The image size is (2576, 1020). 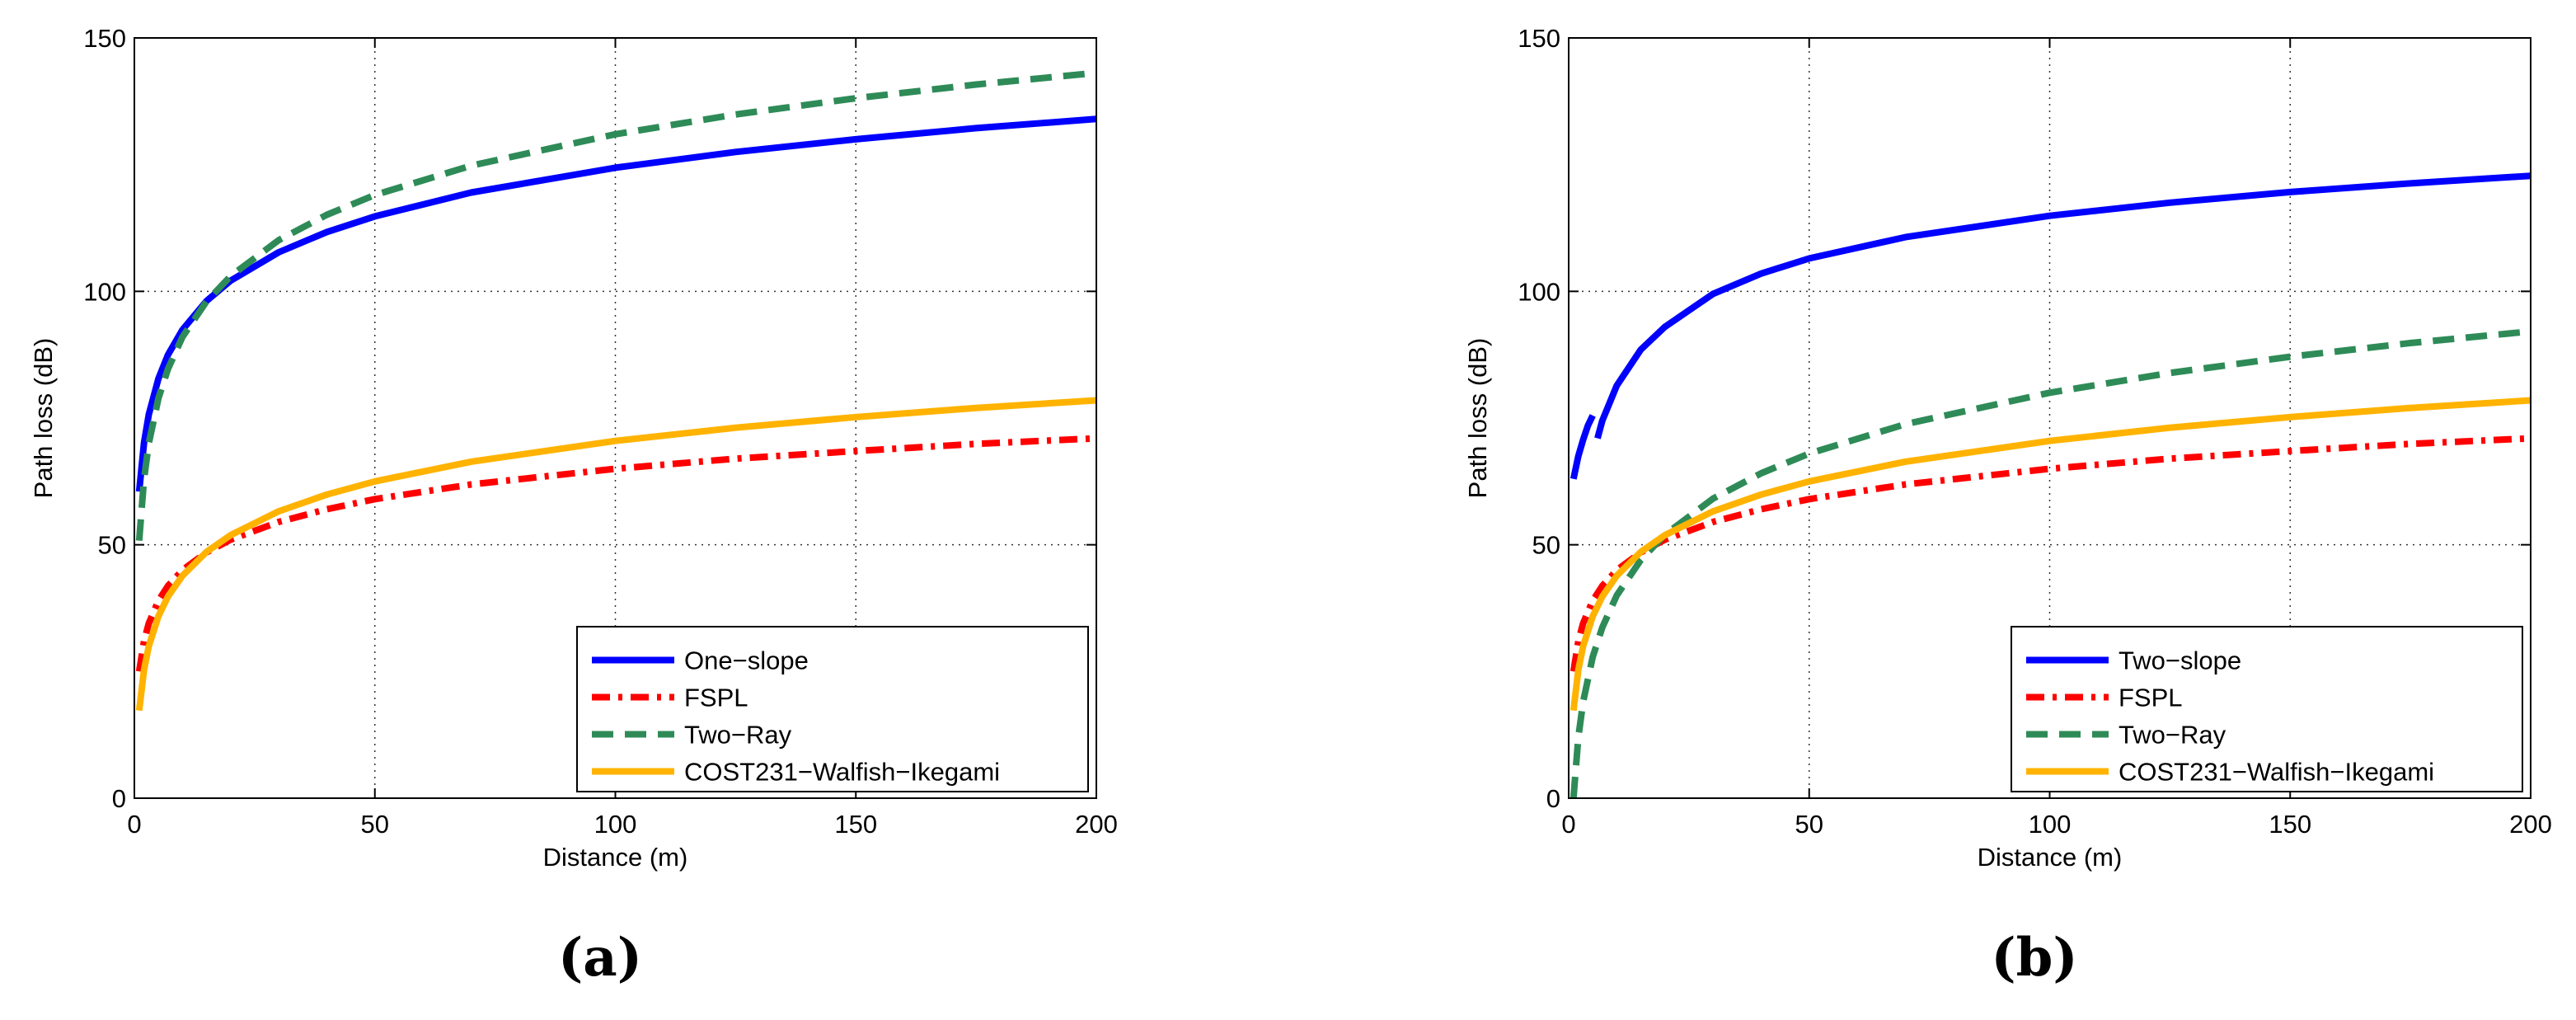 What do you see at coordinates (746, 660) in the screenshot?
I see `legend-label-1: One−slope` at bounding box center [746, 660].